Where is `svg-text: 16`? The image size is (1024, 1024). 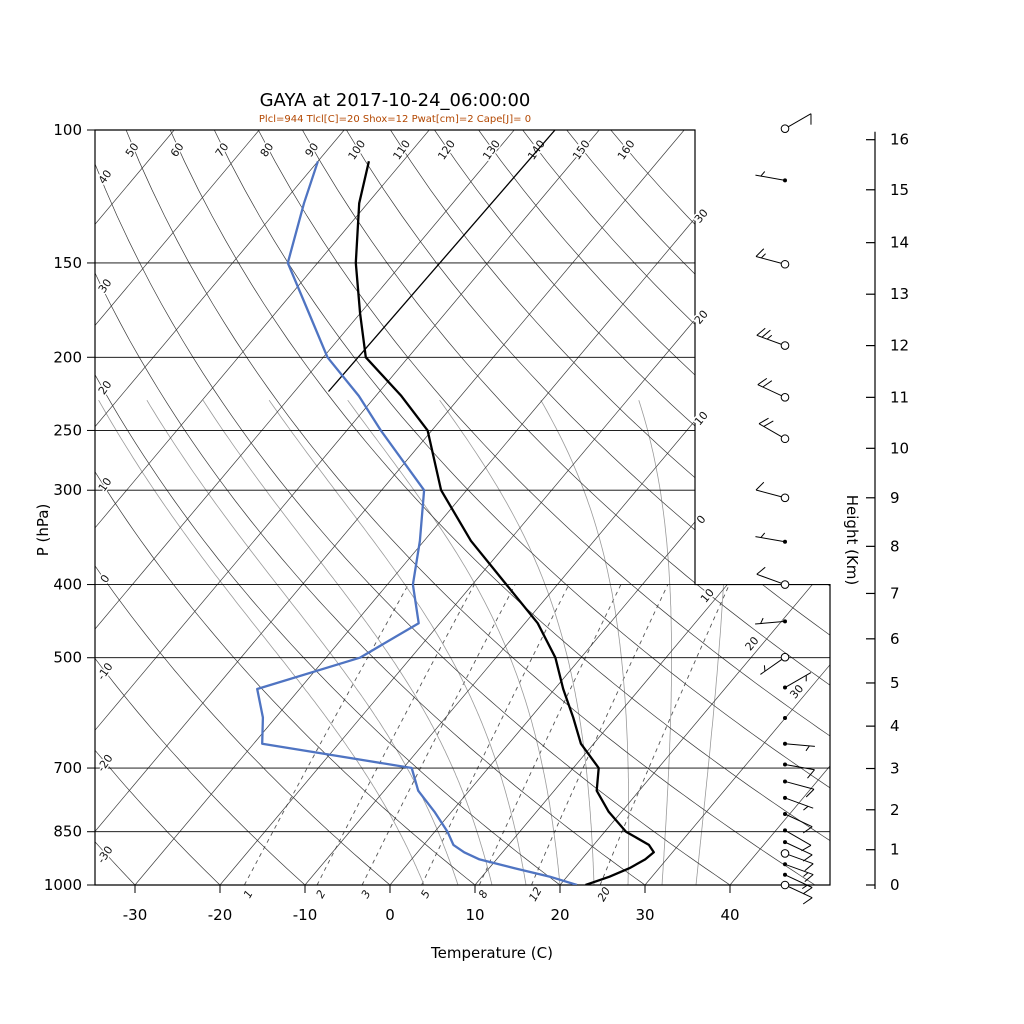
svg-text: 16 is located at coordinates (899, 140).